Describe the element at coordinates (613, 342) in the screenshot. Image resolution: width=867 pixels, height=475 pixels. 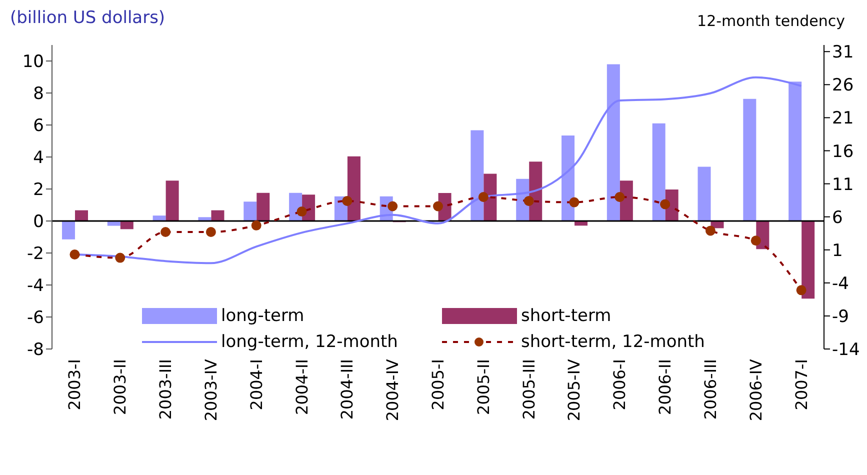
I see `legend-label: short-term, 12-month` at that location.